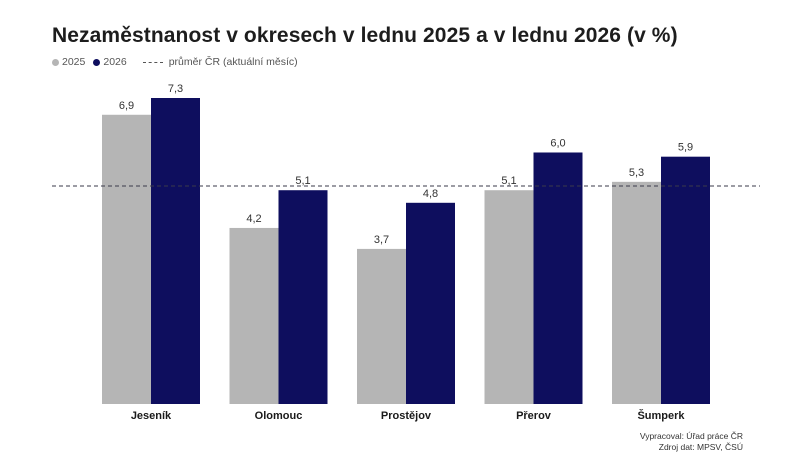 Image resolution: width=800 pixels, height=460 pixels. Describe the element at coordinates (254, 315) in the screenshot. I see `bar-olomouc-2025` at that location.